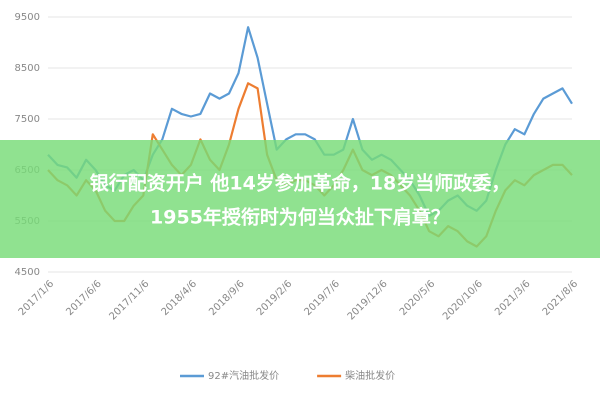  Describe the element at coordinates (370, 375) in the screenshot. I see `legend-label: 柴油批发价` at that location.